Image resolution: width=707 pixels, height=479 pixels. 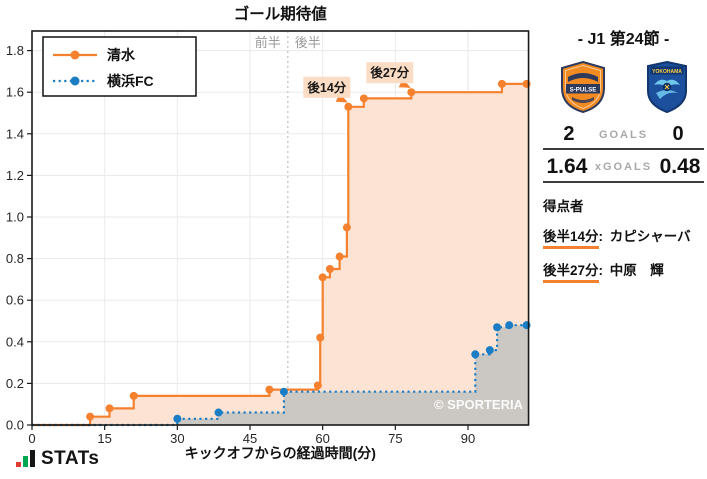 I want to click on scorer-name: 中原 輝, so click(x=636, y=270).